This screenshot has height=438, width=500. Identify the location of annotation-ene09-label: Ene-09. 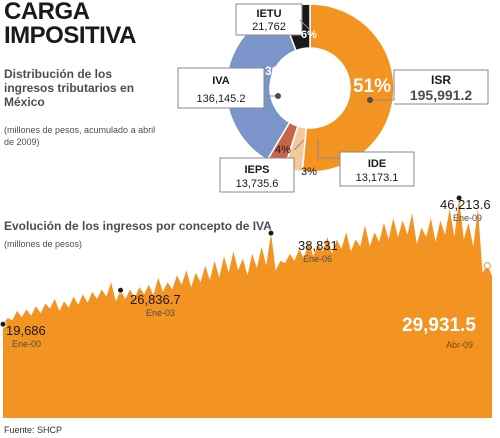
(467, 218).